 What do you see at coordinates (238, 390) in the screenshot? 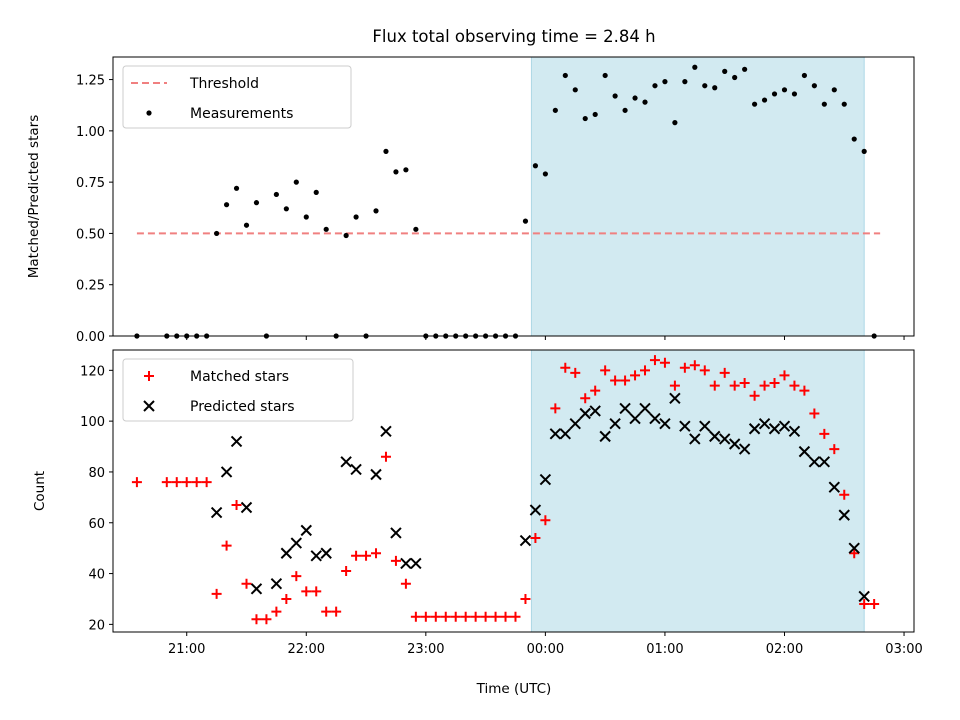
I see `legend-box` at bounding box center [238, 390].